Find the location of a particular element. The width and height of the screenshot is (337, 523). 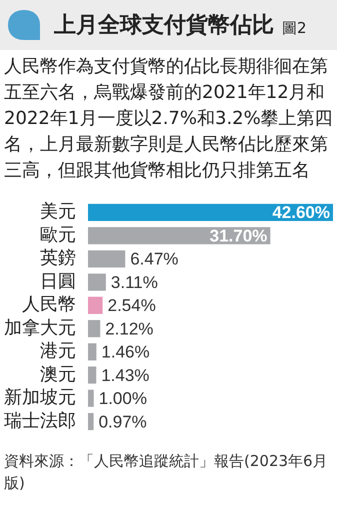

data-label: 2.54% is located at coordinates (132, 306).